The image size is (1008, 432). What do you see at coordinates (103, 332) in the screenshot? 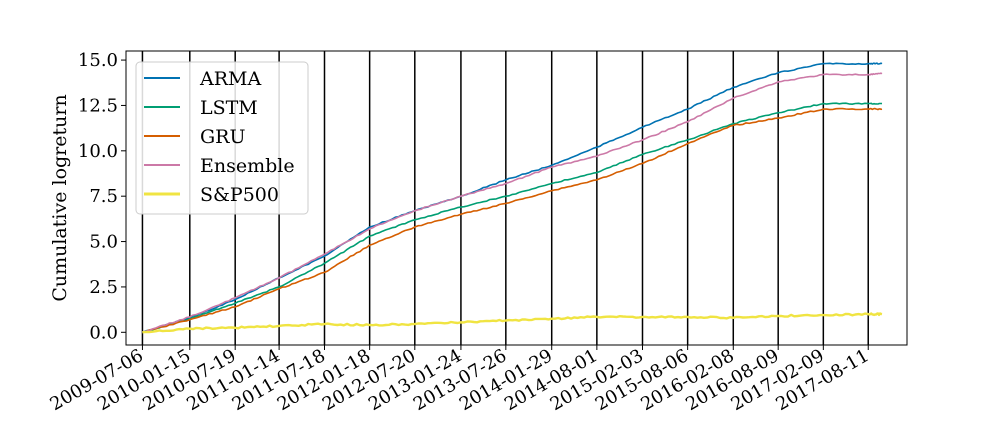
I see `y-tick-label: 0.0` at bounding box center [103, 332].